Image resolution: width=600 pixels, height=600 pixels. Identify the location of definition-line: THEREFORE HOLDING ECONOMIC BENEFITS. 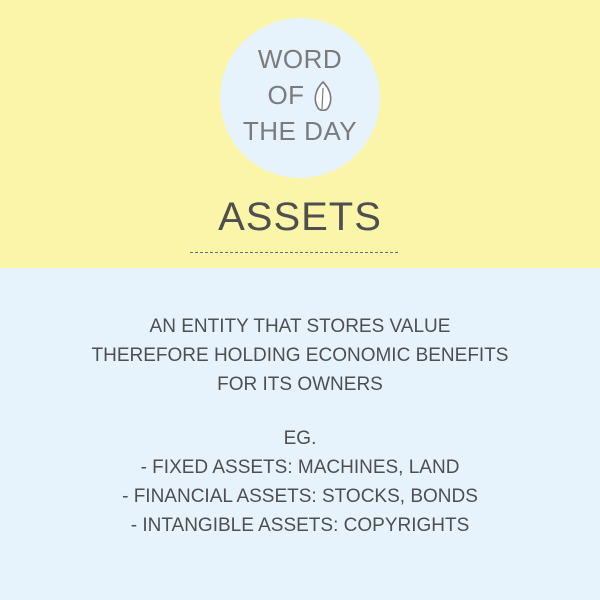
(300, 355).